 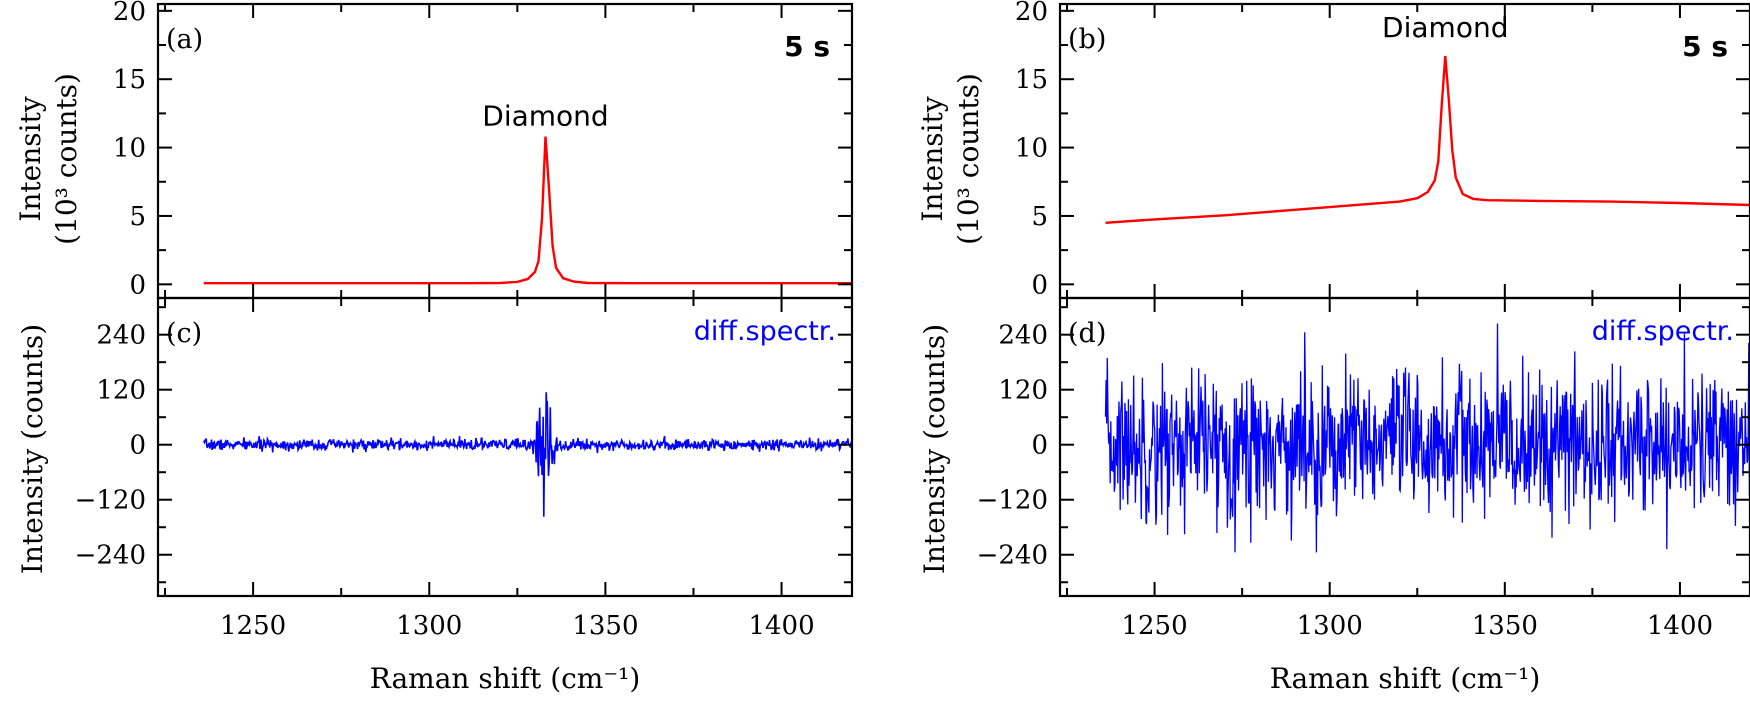 What do you see at coordinates (184, 39) in the screenshot?
I see `panel-letter: (a)` at bounding box center [184, 39].